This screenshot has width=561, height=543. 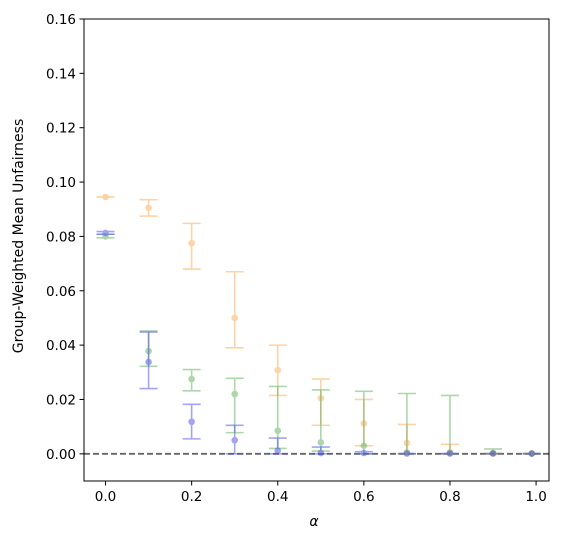 I want to click on y-tick-label: 0.00, so click(x=61, y=455).